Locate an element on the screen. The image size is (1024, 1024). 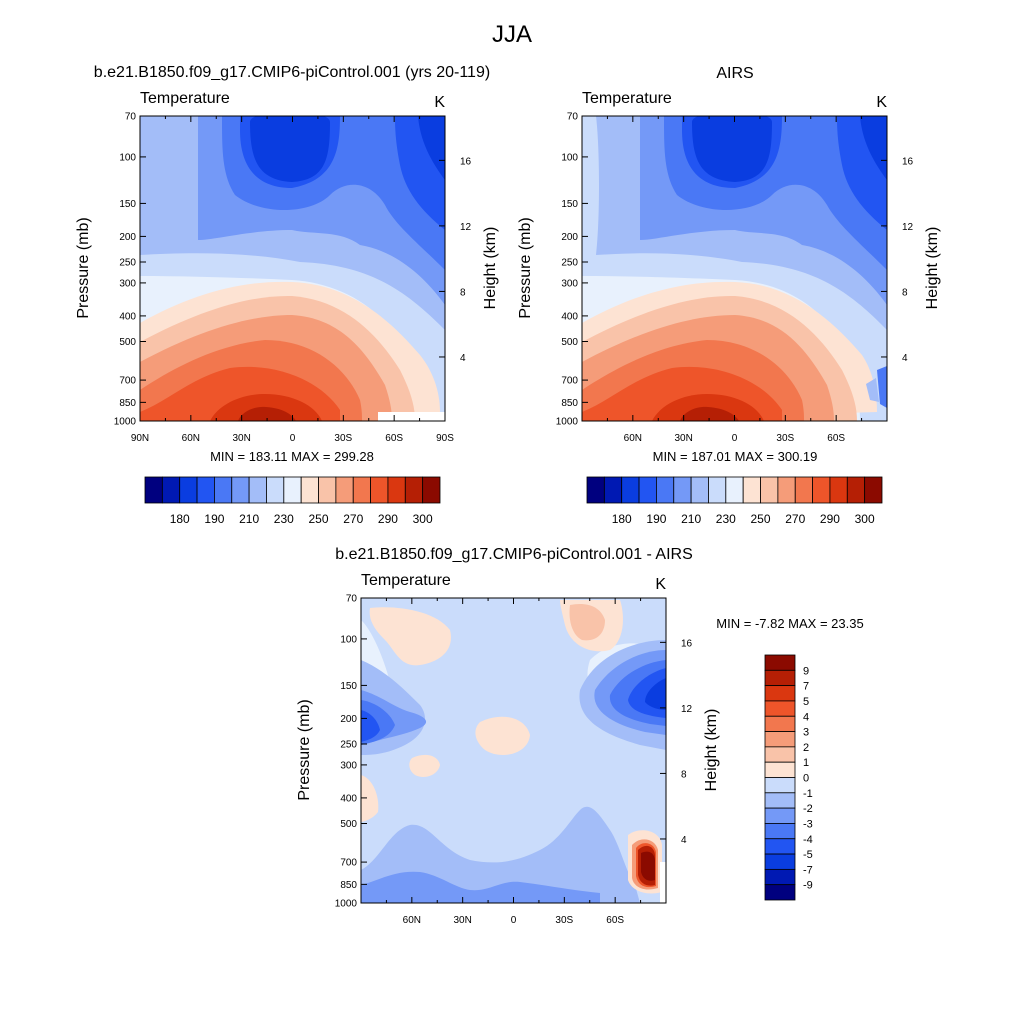
colorbar-label: 300 is located at coordinates (865, 519).